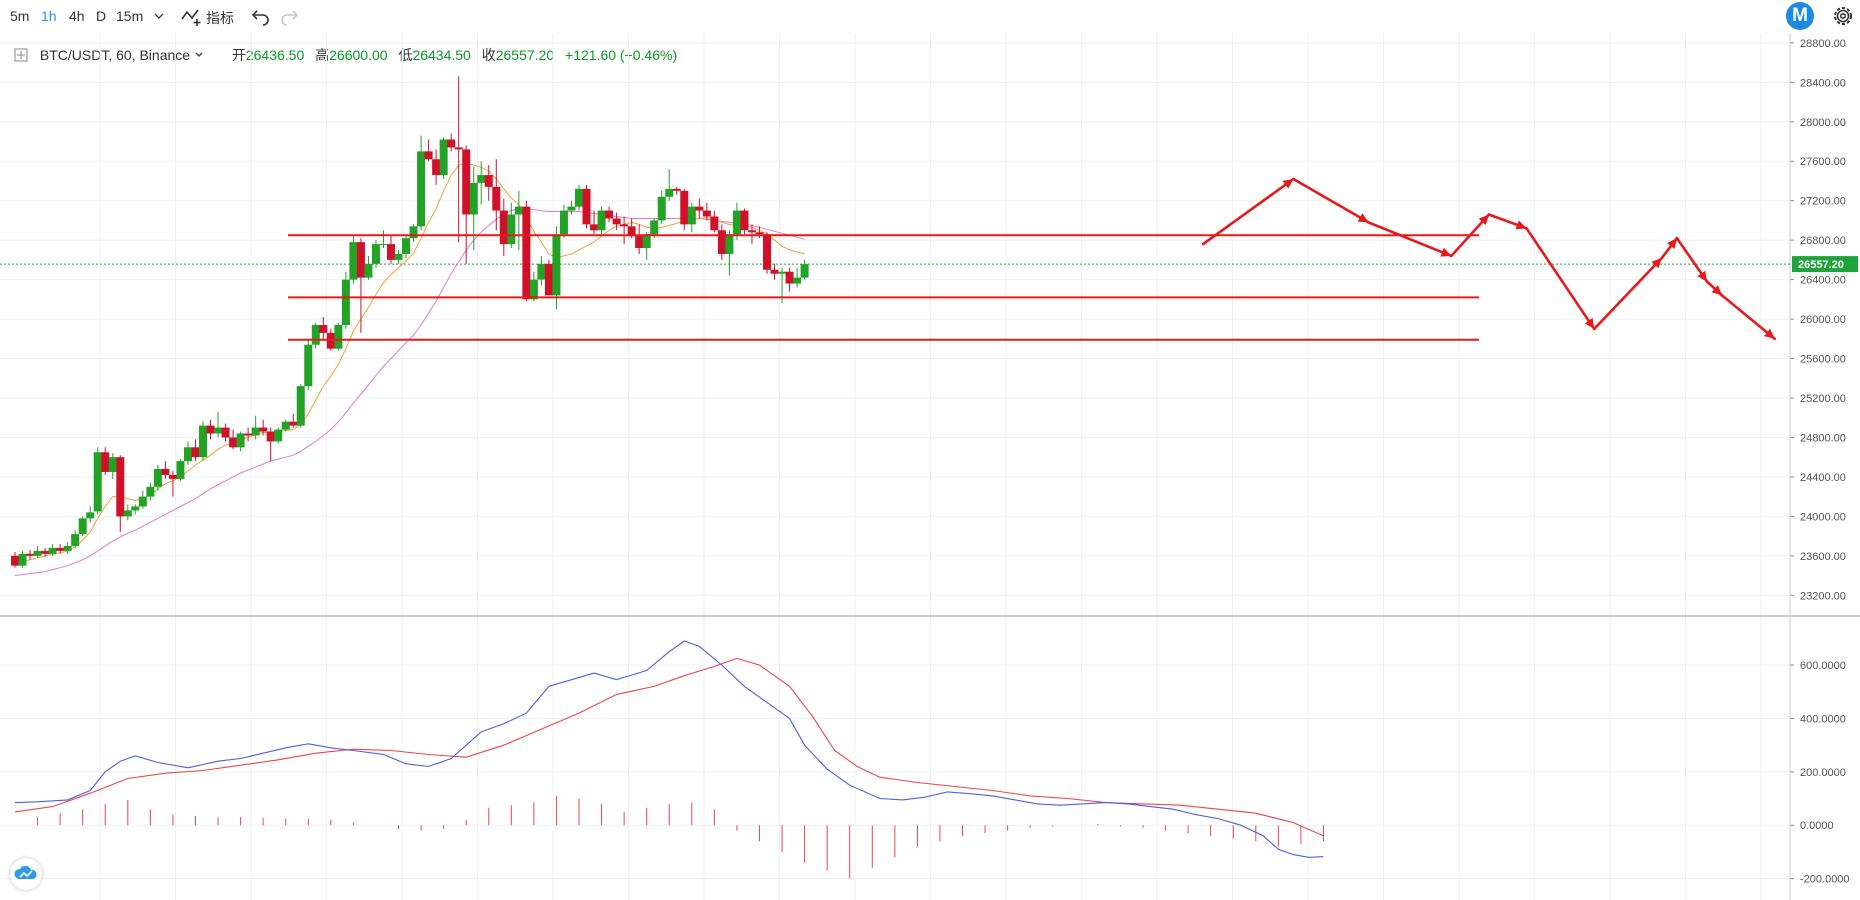 The image size is (1860, 900). Describe the element at coordinates (930, 16) in the screenshot. I see `top-toolbar: 5m 1h 4h D 15m 指标 M` at that location.